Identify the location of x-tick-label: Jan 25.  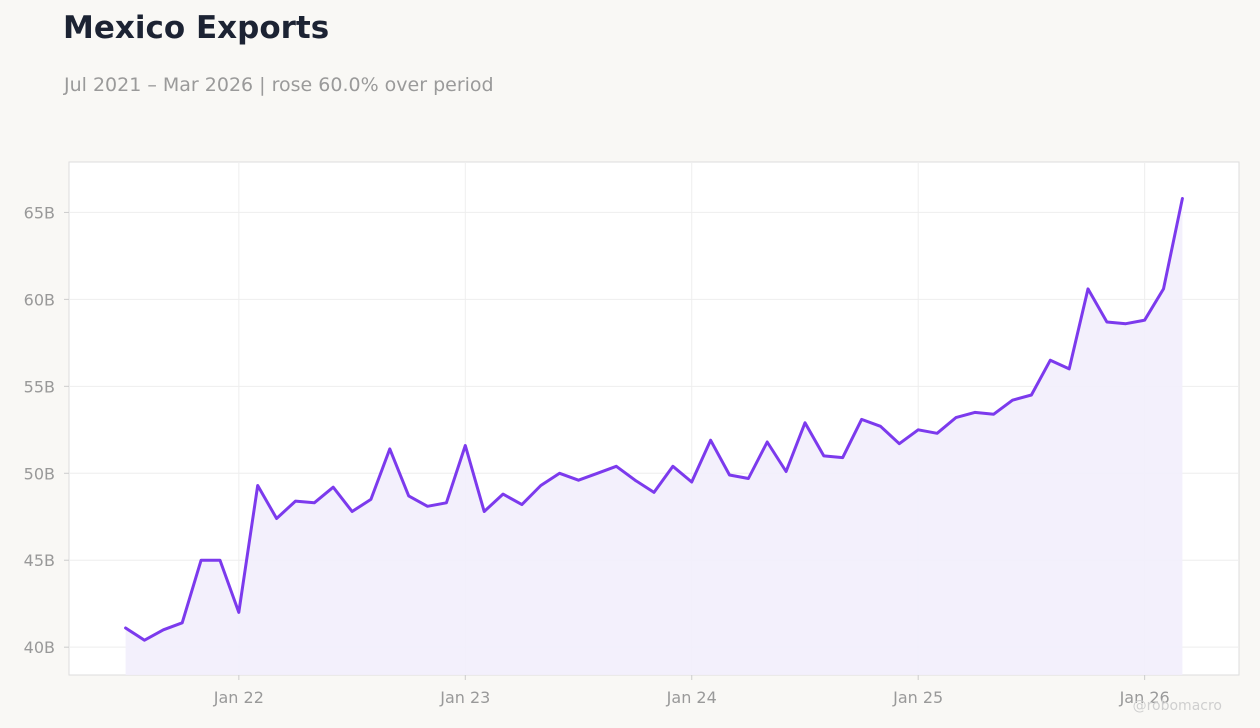
(917, 697).